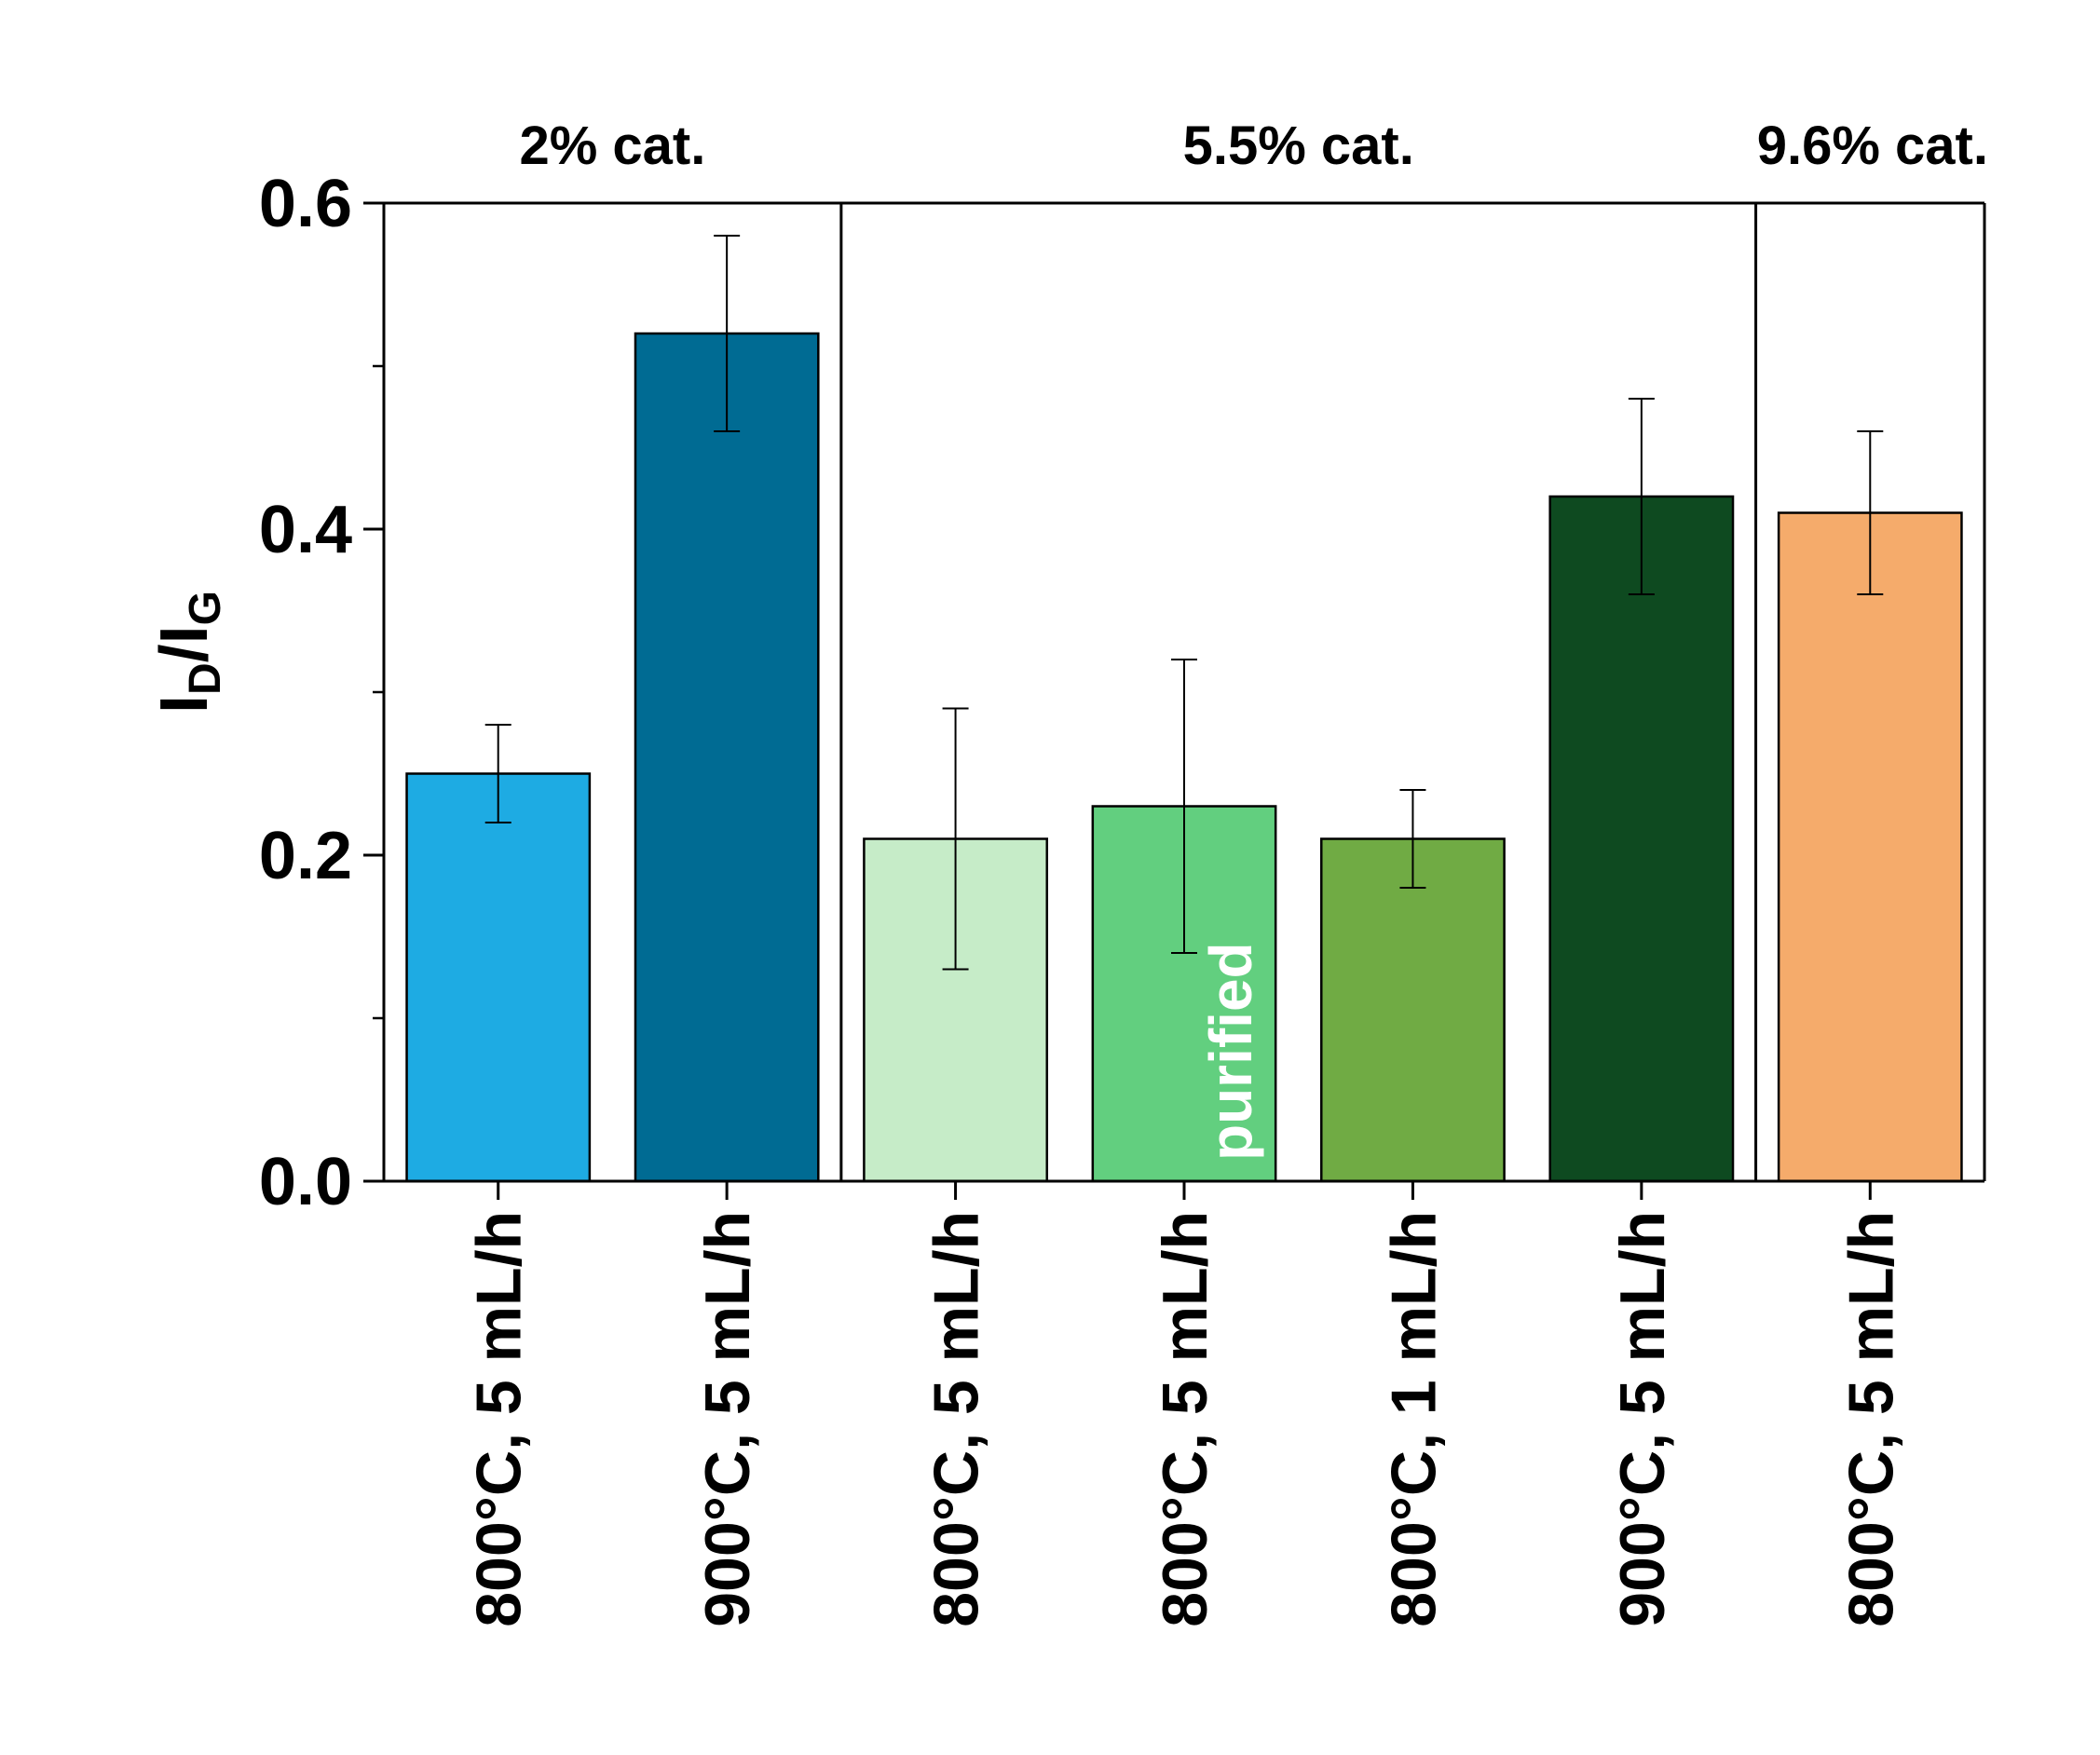 This screenshot has width=2100, height=1755. Describe the element at coordinates (1870, 1419) in the screenshot. I see `x-tick-label-6: 800°C, 5 mL/h` at that location.